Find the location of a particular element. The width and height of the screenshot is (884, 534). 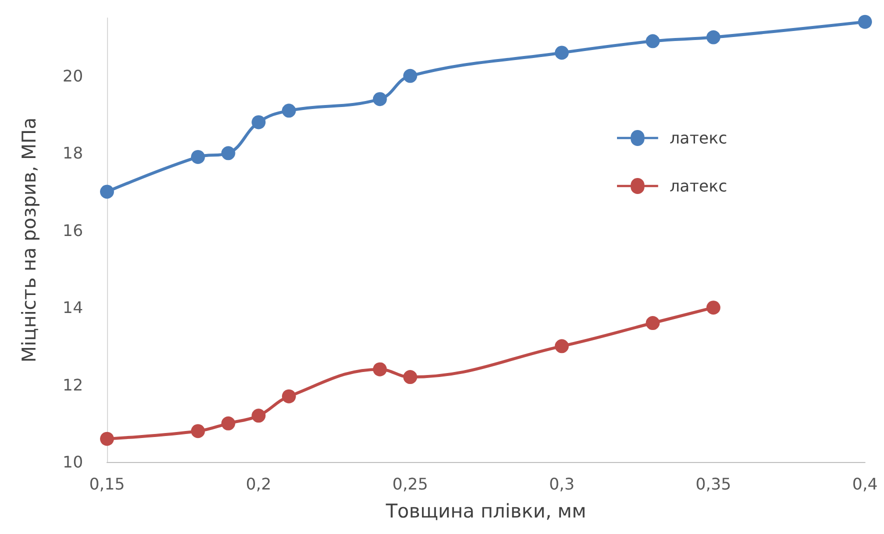

y-tick-label: 16 is located at coordinates (72, 230).